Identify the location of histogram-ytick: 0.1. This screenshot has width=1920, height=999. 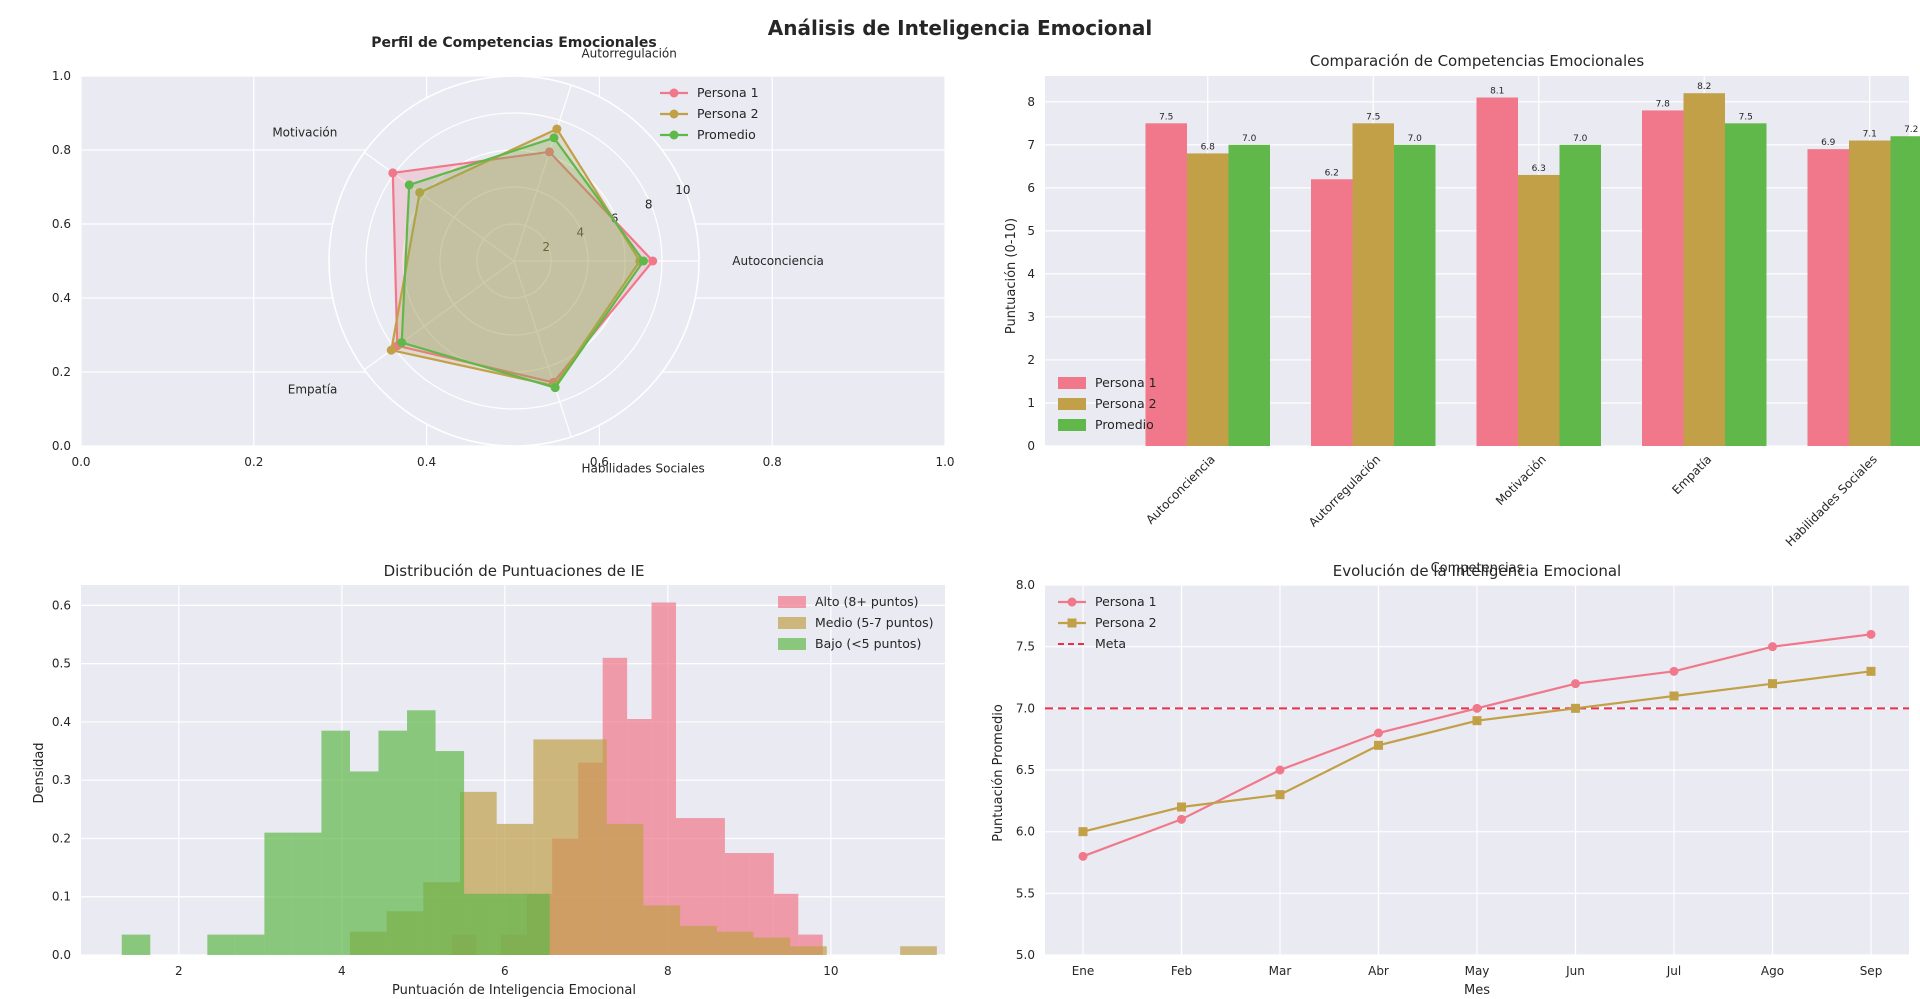
(61, 897).